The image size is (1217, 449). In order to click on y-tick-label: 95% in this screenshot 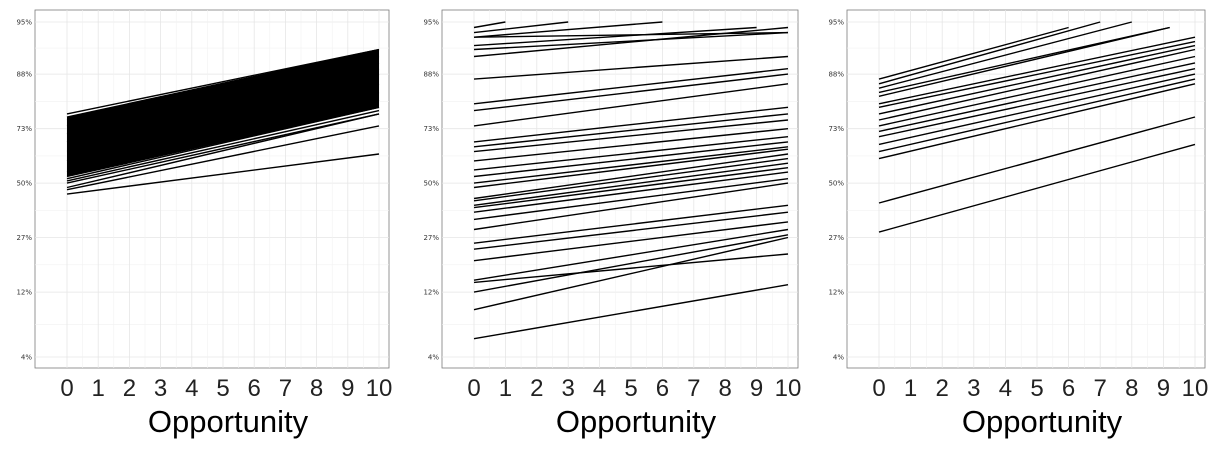, I will do `click(836, 23)`.